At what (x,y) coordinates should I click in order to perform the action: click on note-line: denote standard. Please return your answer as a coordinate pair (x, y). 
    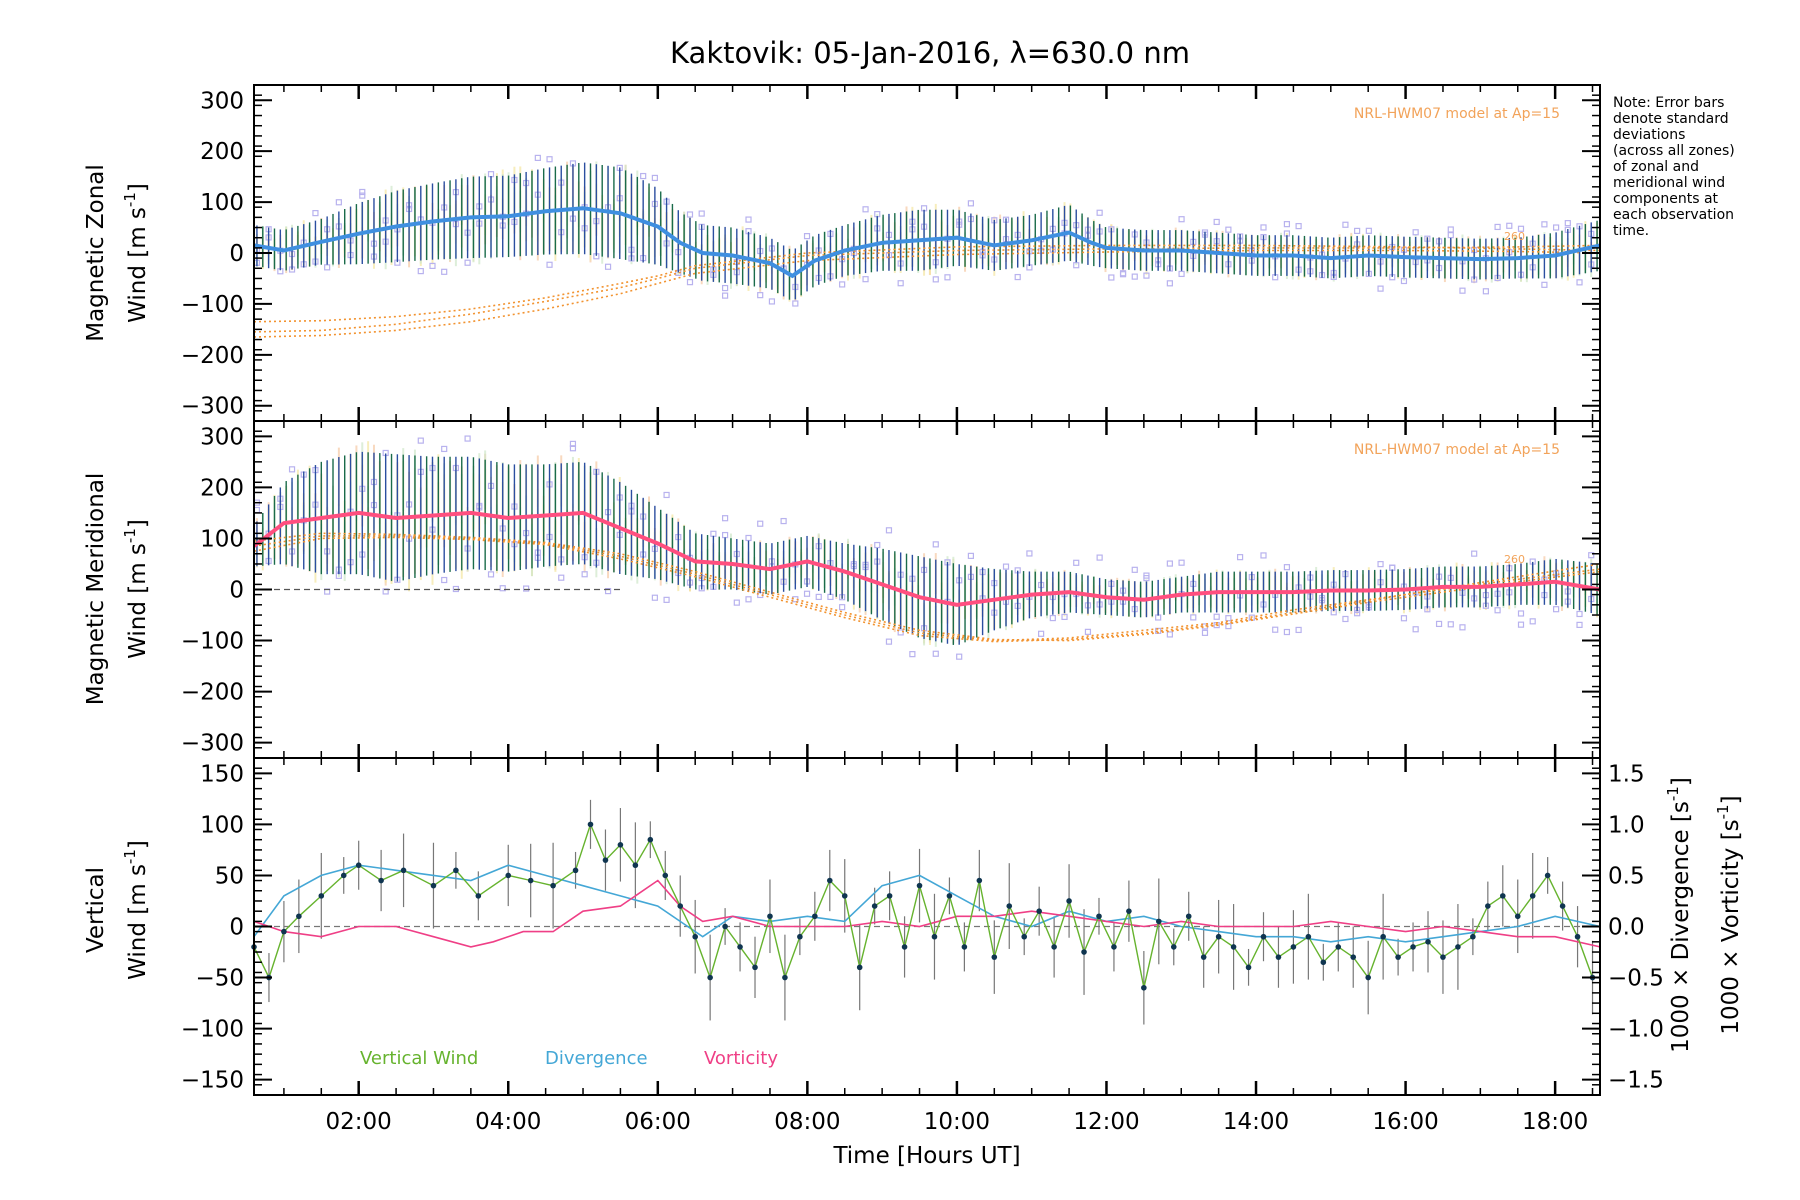
    Looking at the image, I should click on (1671, 119).